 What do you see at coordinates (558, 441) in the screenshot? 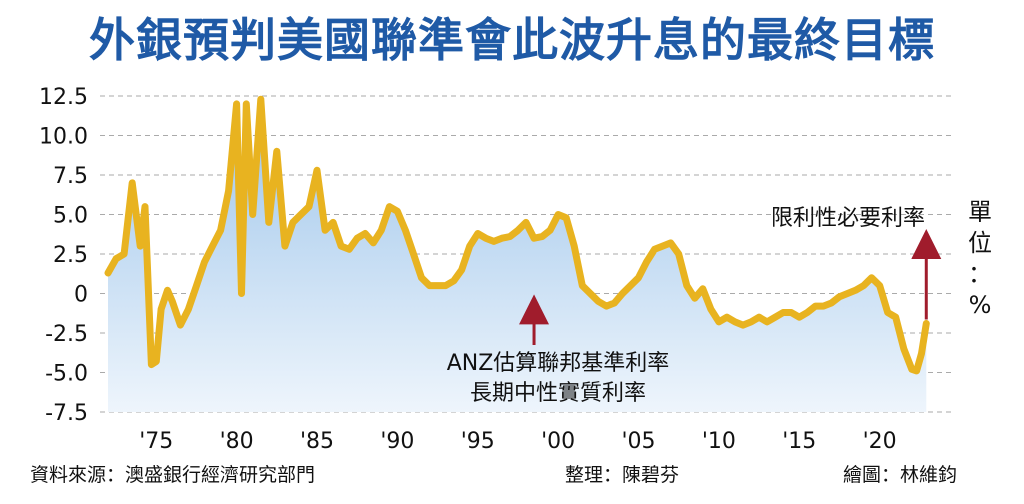
I see `x-tick-label: '00` at bounding box center [558, 441].